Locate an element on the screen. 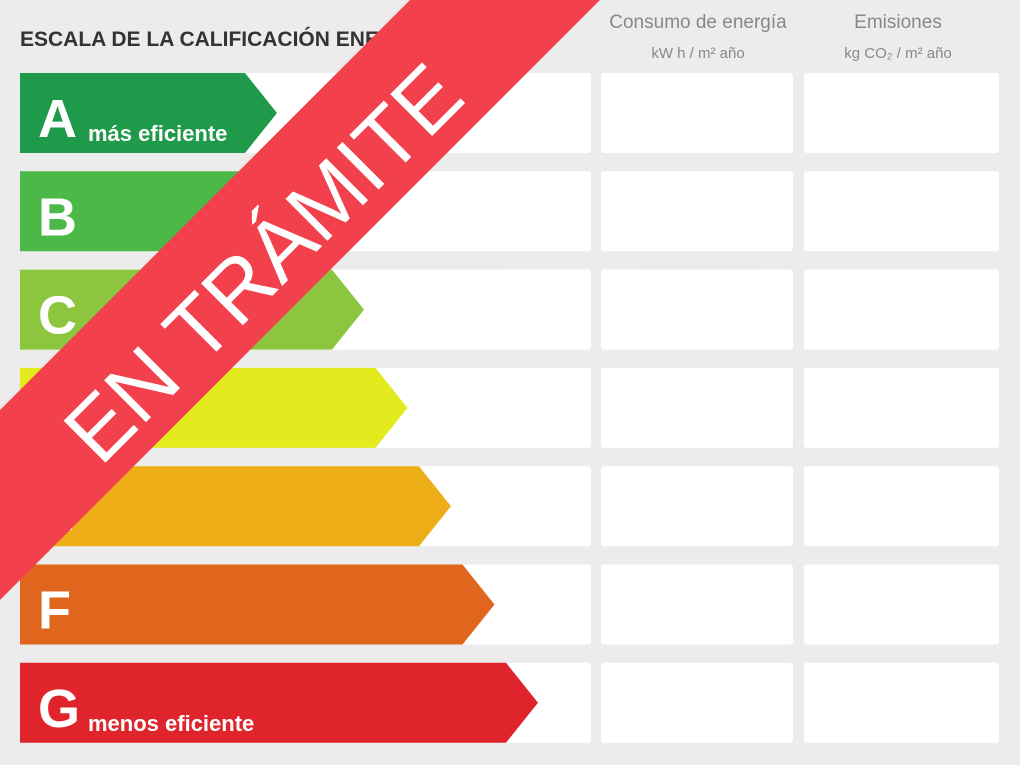  column-title: Consumo de energía is located at coordinates (698, 22).